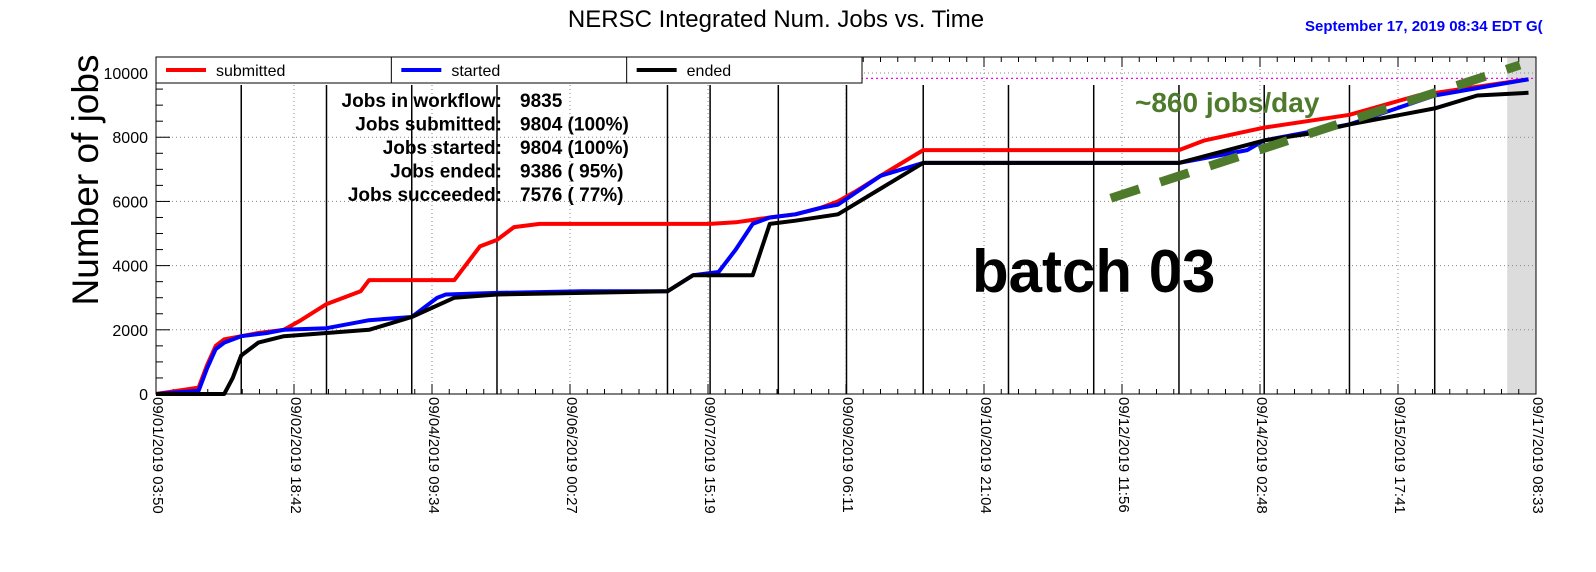 The width and height of the screenshot is (1596, 572). What do you see at coordinates (509, 70) in the screenshot?
I see `legend-box` at bounding box center [509, 70].